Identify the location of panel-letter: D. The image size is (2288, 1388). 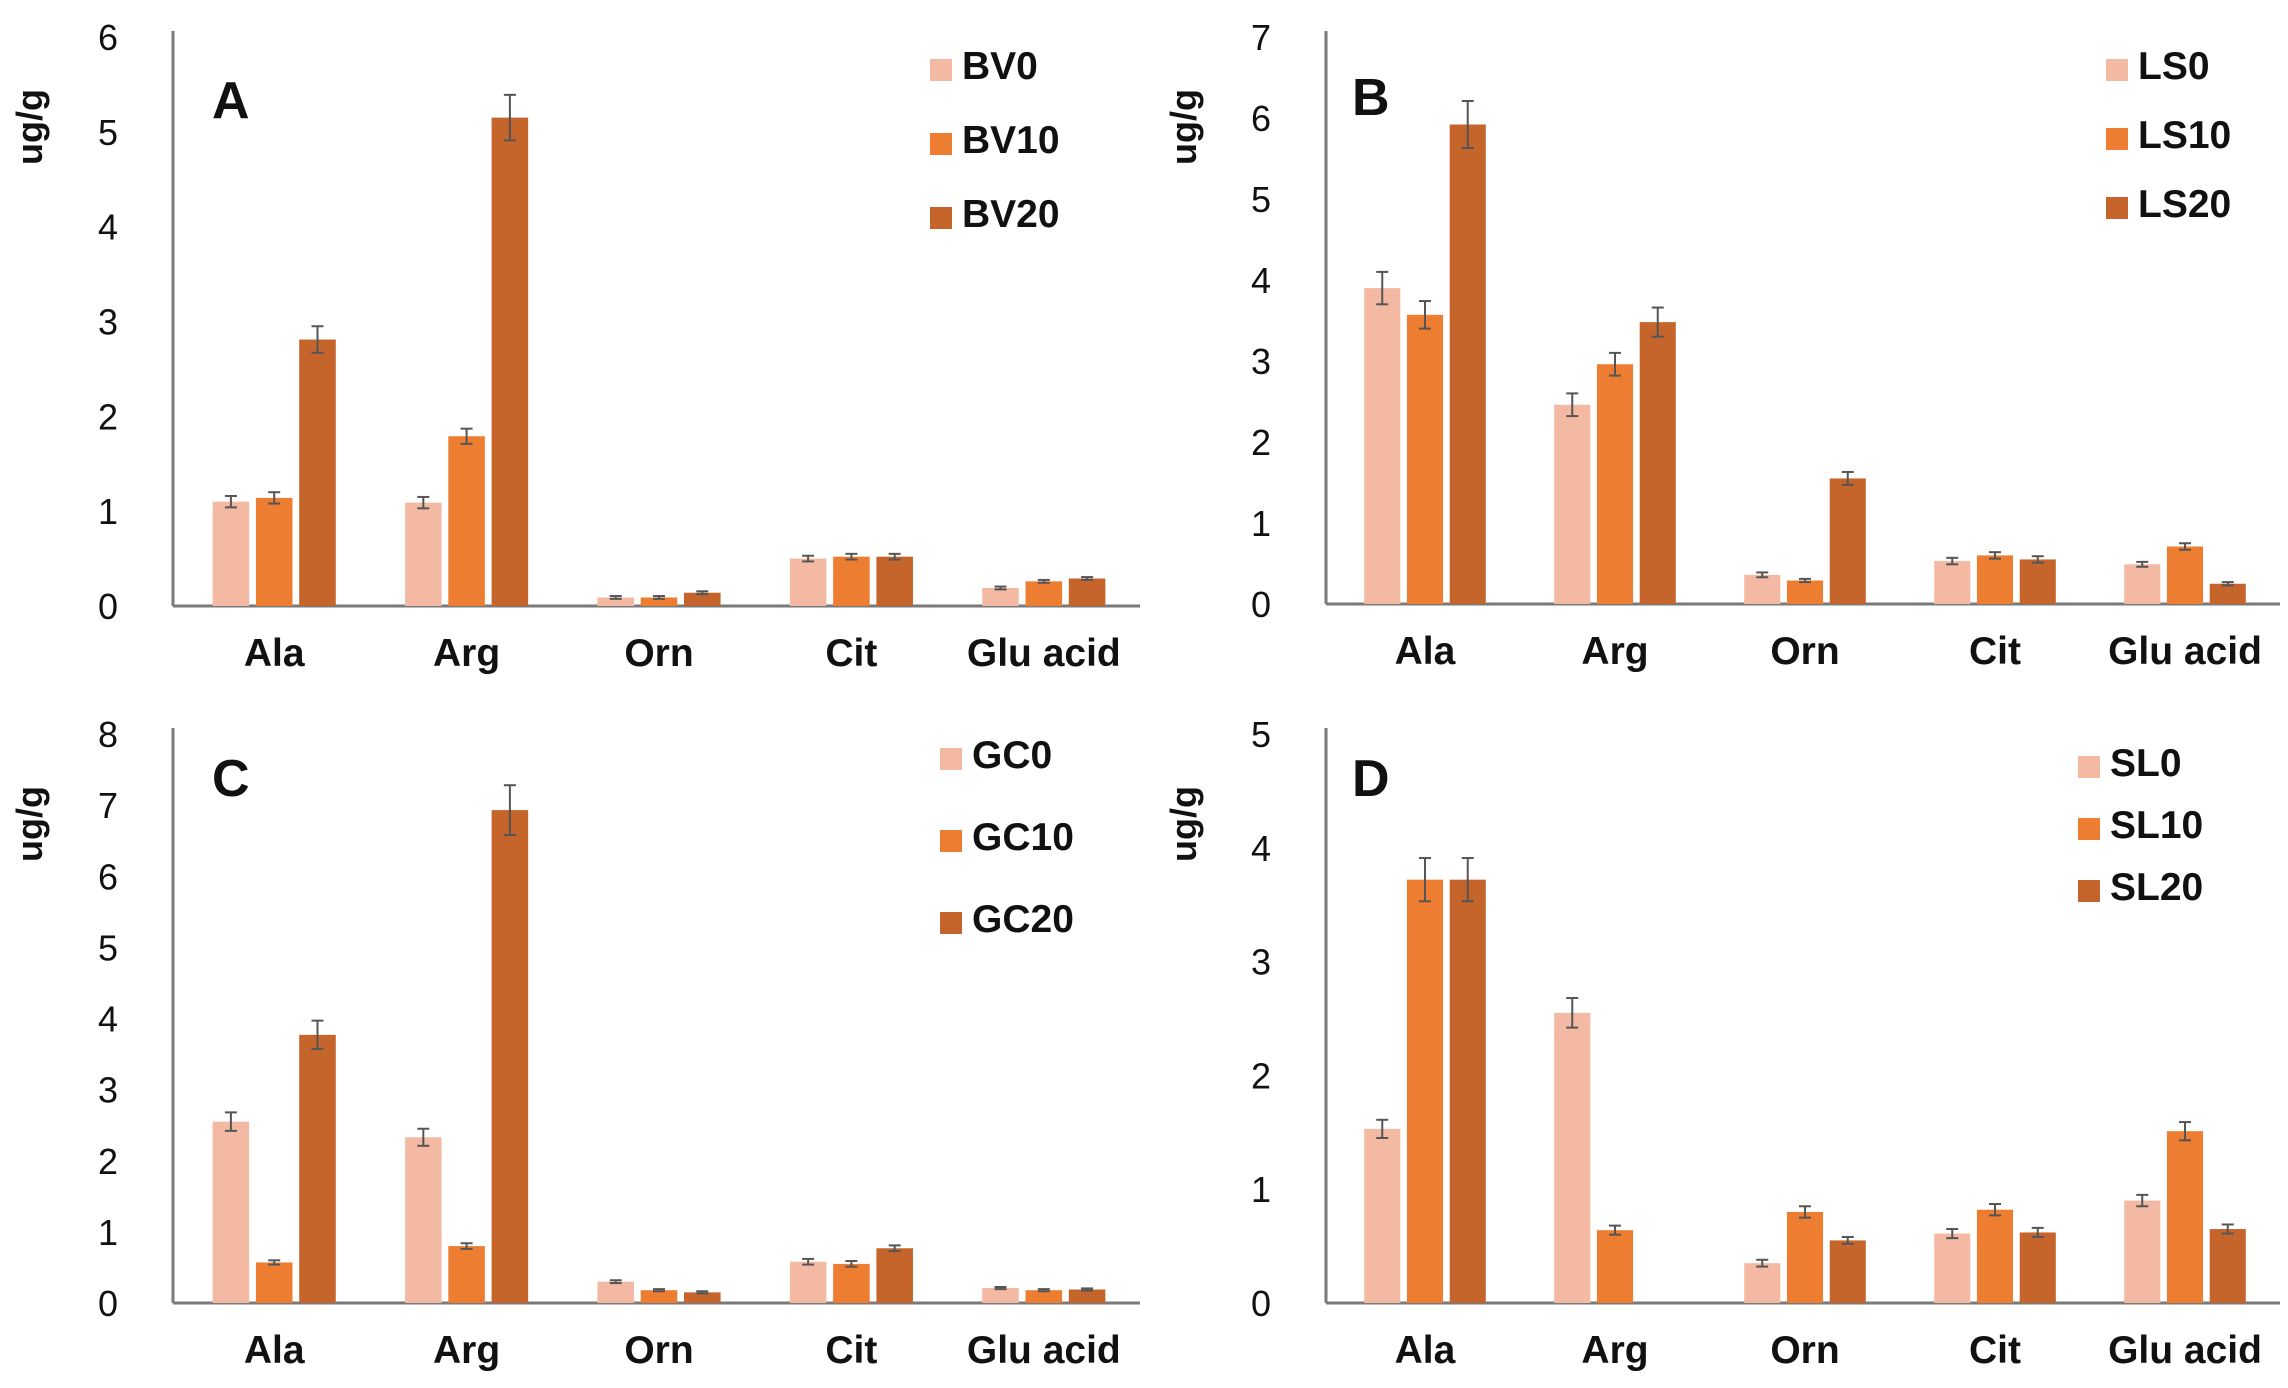
(1371, 779).